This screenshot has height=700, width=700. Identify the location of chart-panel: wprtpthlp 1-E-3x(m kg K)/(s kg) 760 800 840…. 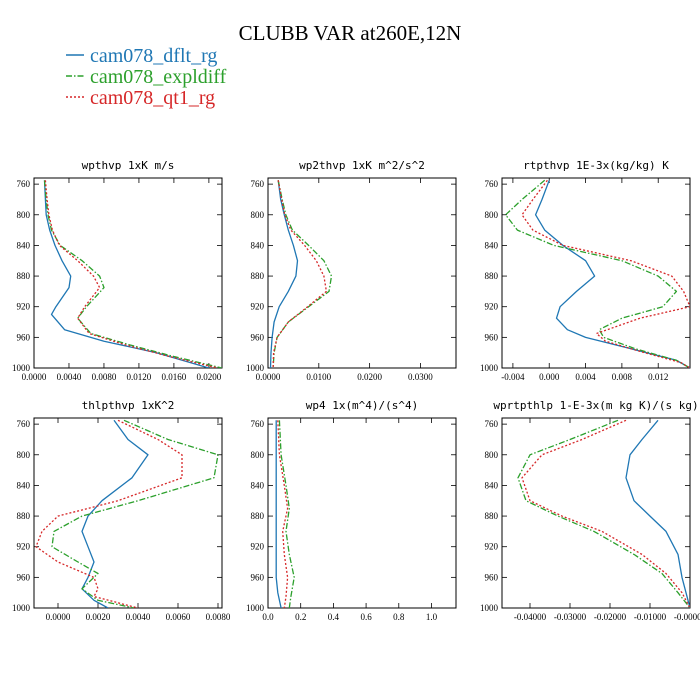
(590, 510).